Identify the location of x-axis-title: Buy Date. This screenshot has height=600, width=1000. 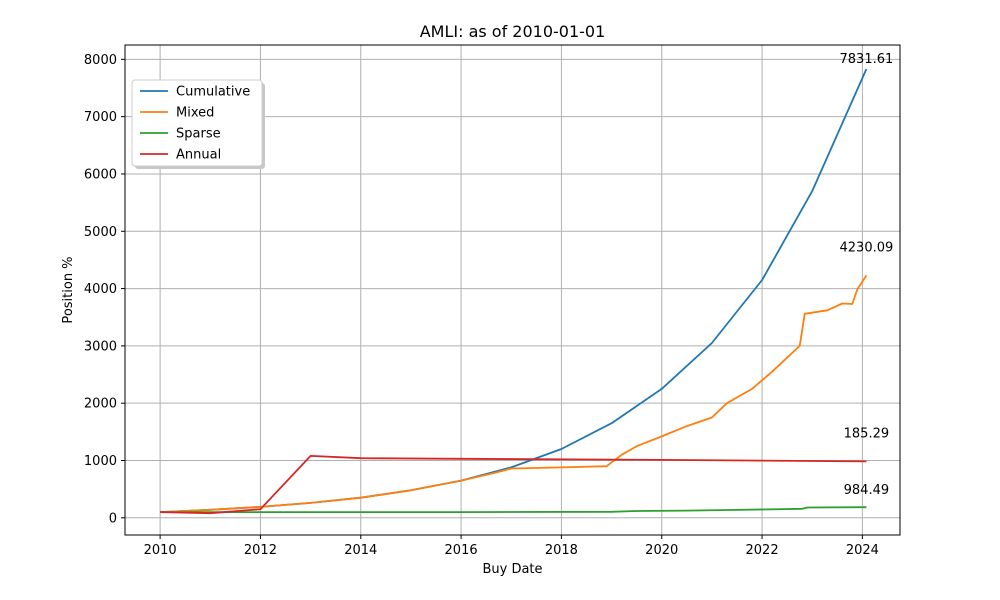
(512, 569).